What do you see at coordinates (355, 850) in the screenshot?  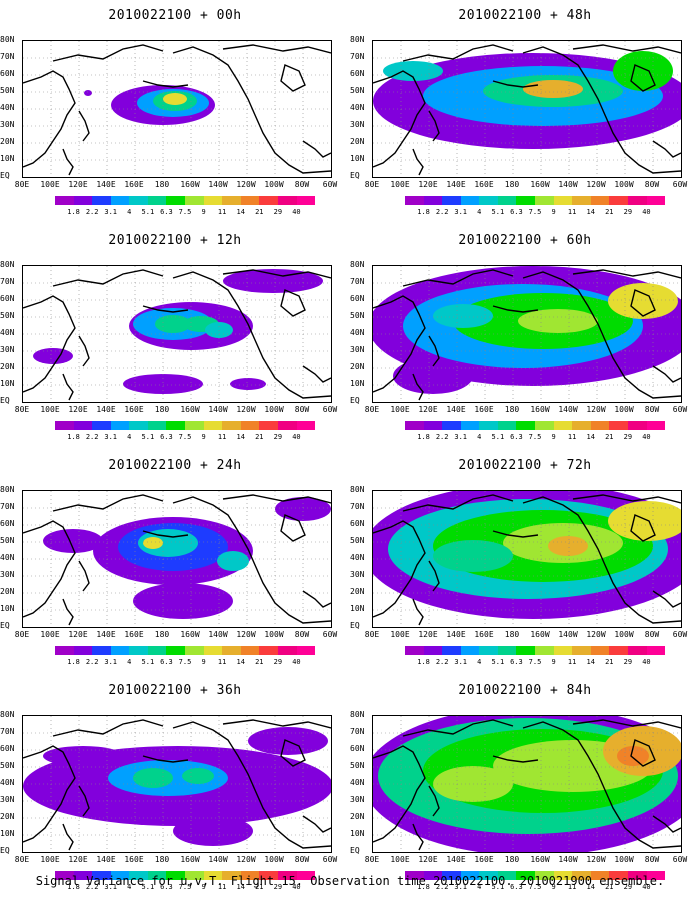 I see `lat-label: EQ` at bounding box center [355, 850].